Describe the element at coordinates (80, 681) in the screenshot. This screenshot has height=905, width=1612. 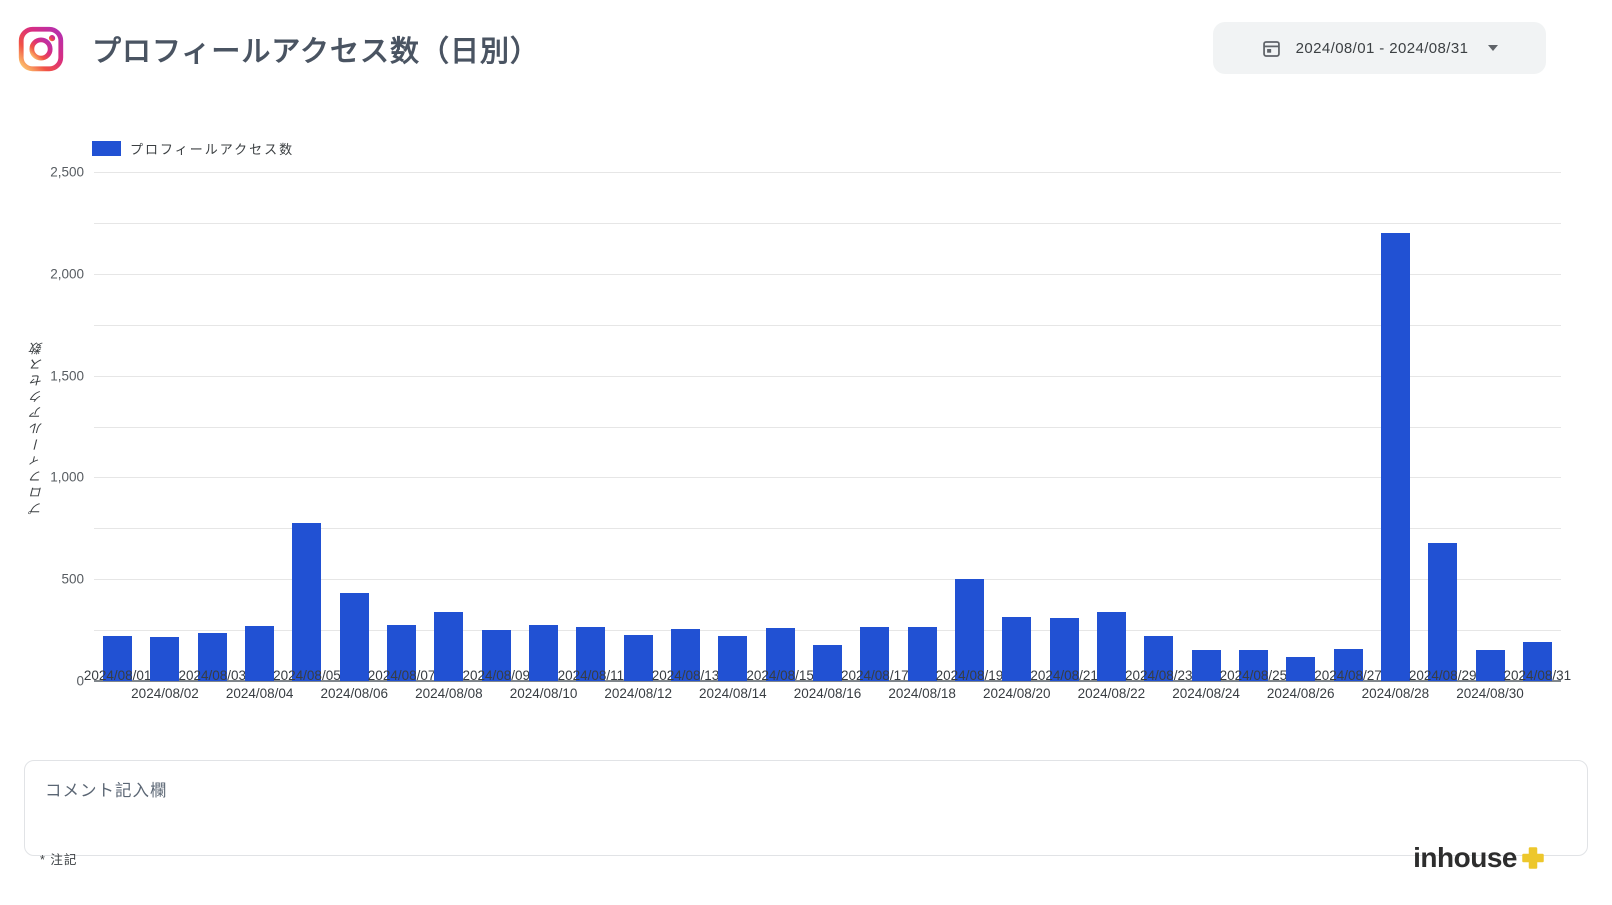
I see `y-tick-label: 0` at that location.